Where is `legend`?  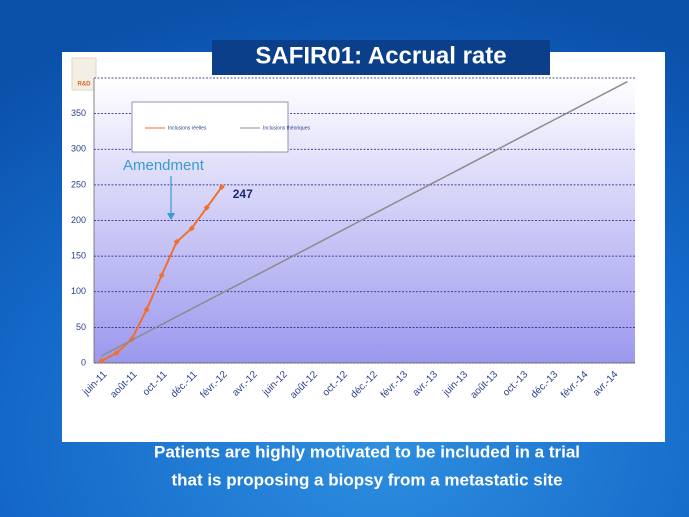 legend is located at coordinates (210, 127).